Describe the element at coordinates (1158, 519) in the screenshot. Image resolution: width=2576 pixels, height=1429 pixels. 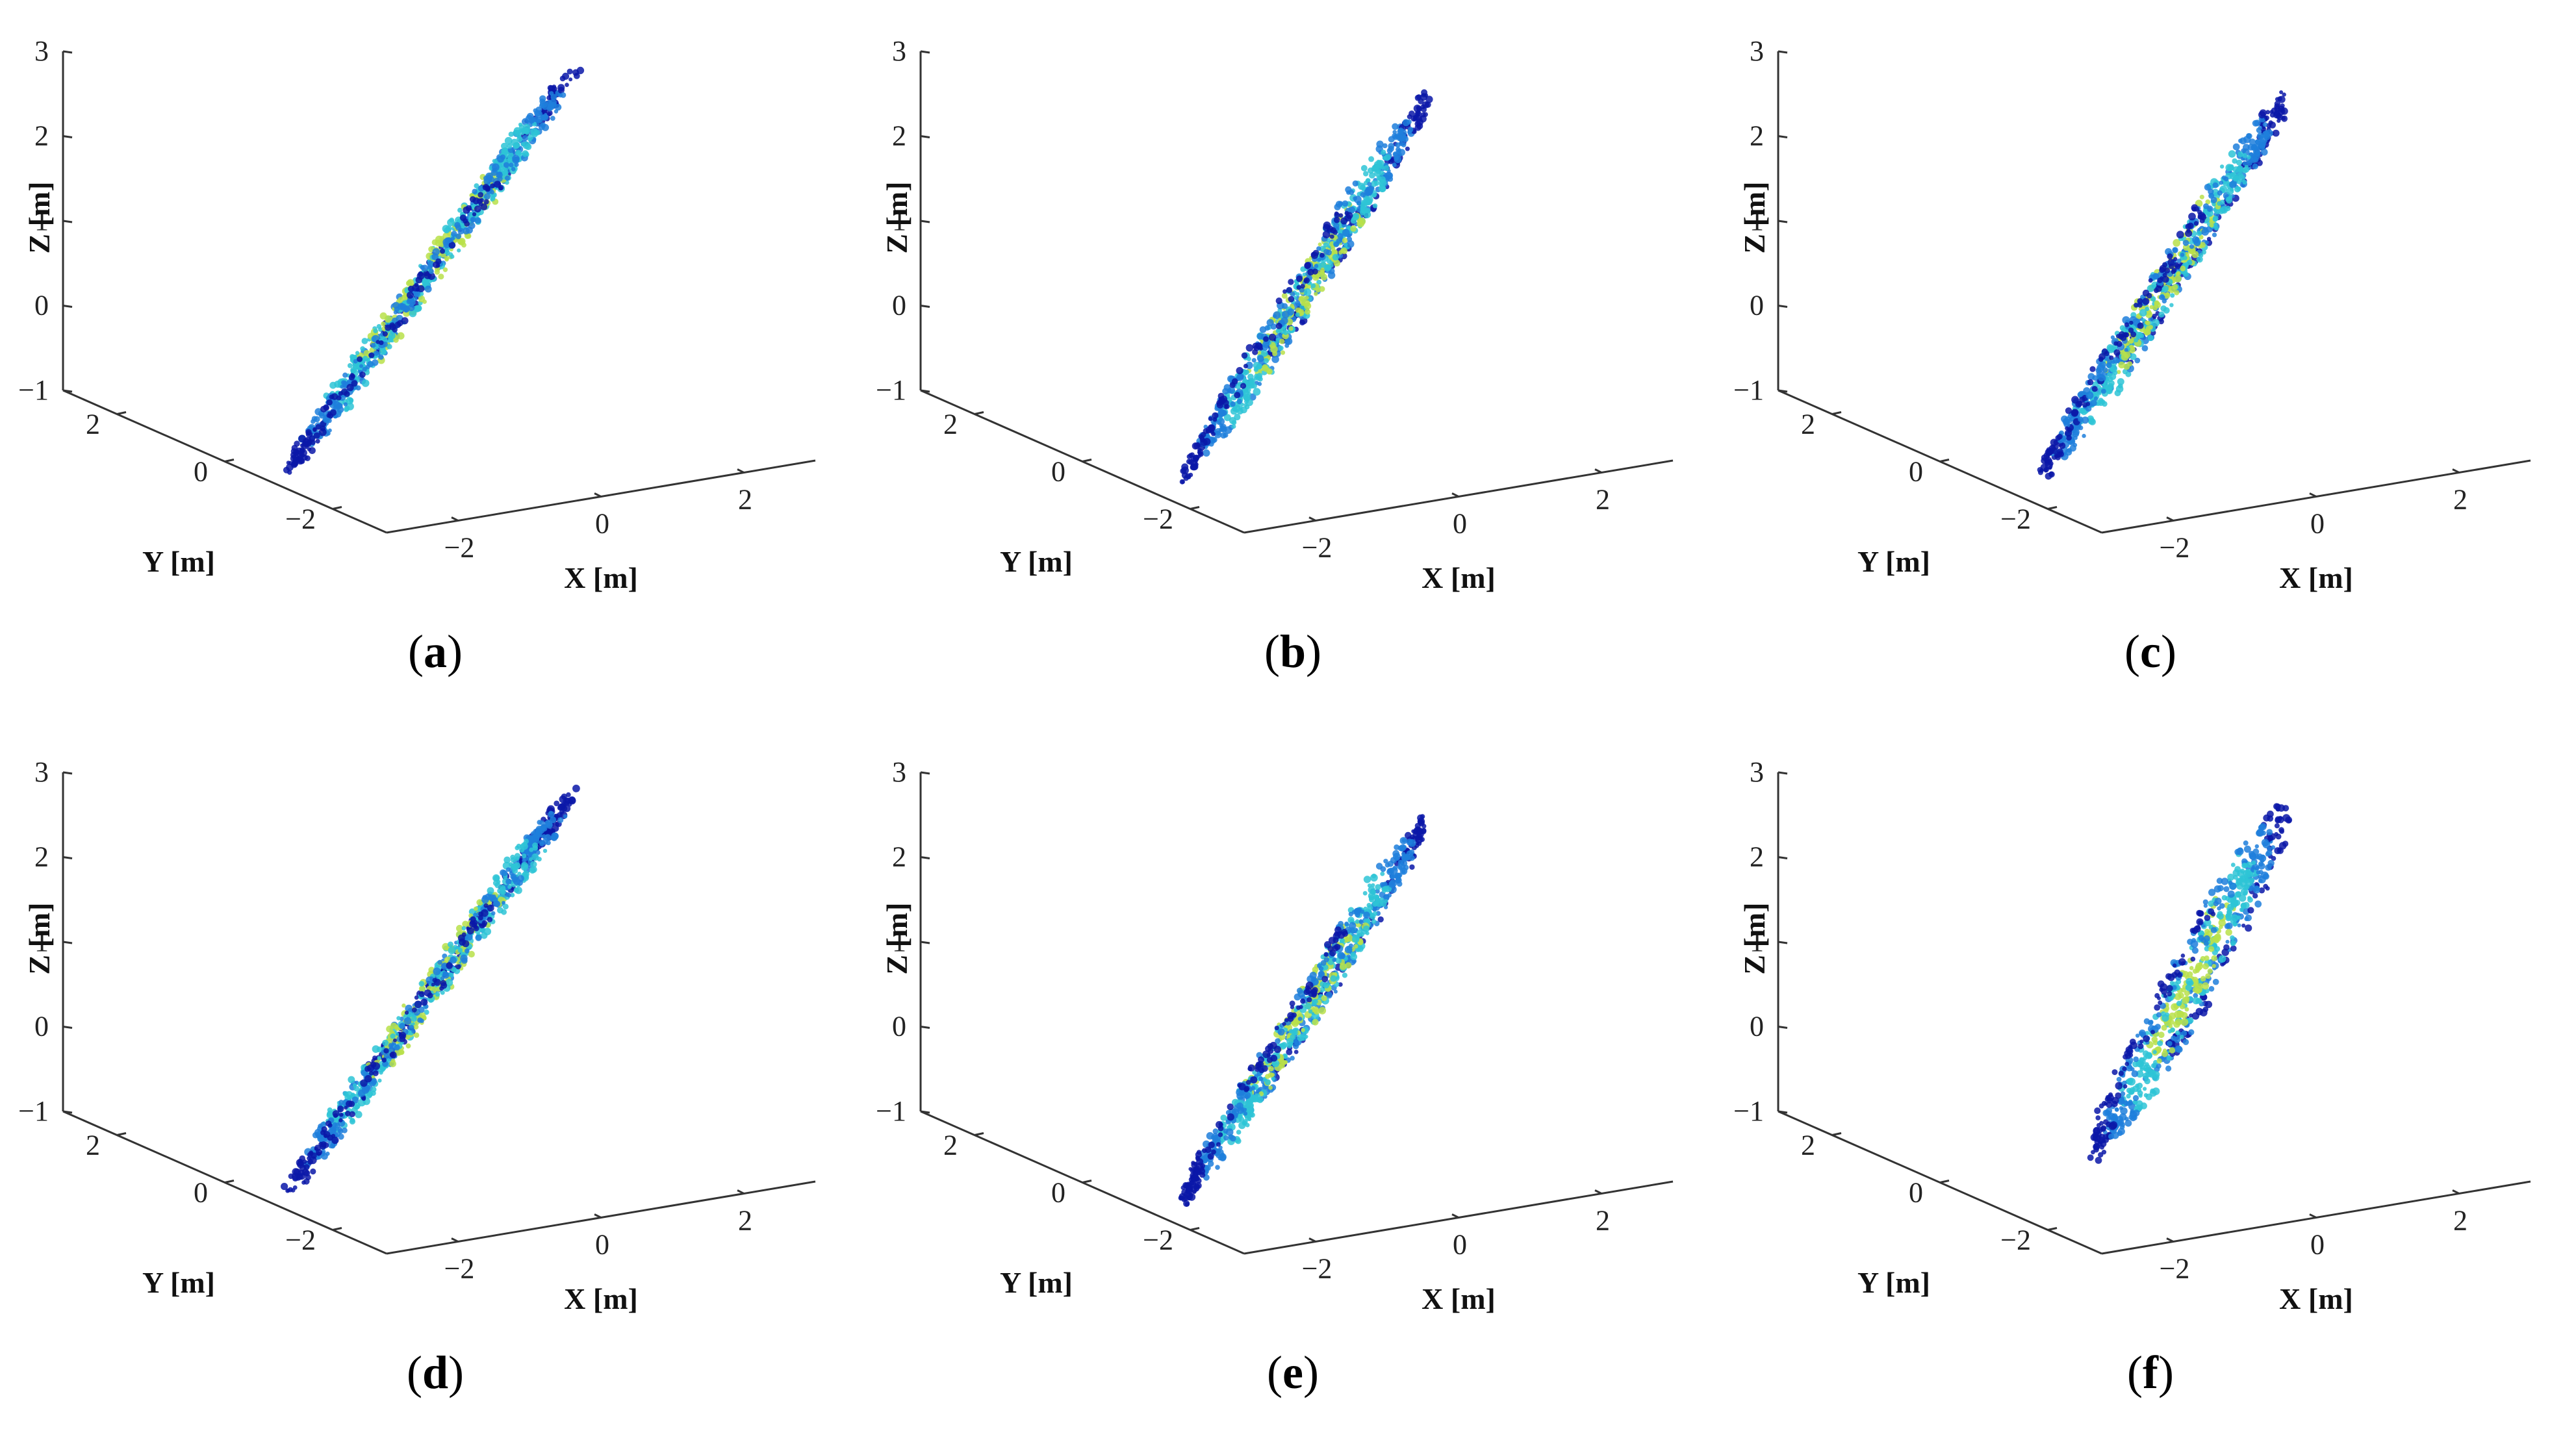
I see `y-tick-label: −2` at that location.